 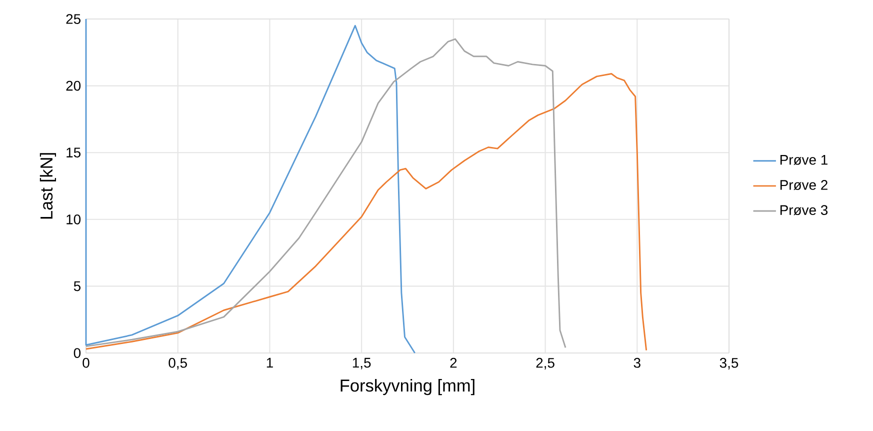 I want to click on y-tick-label: 20, so click(x=73, y=85).